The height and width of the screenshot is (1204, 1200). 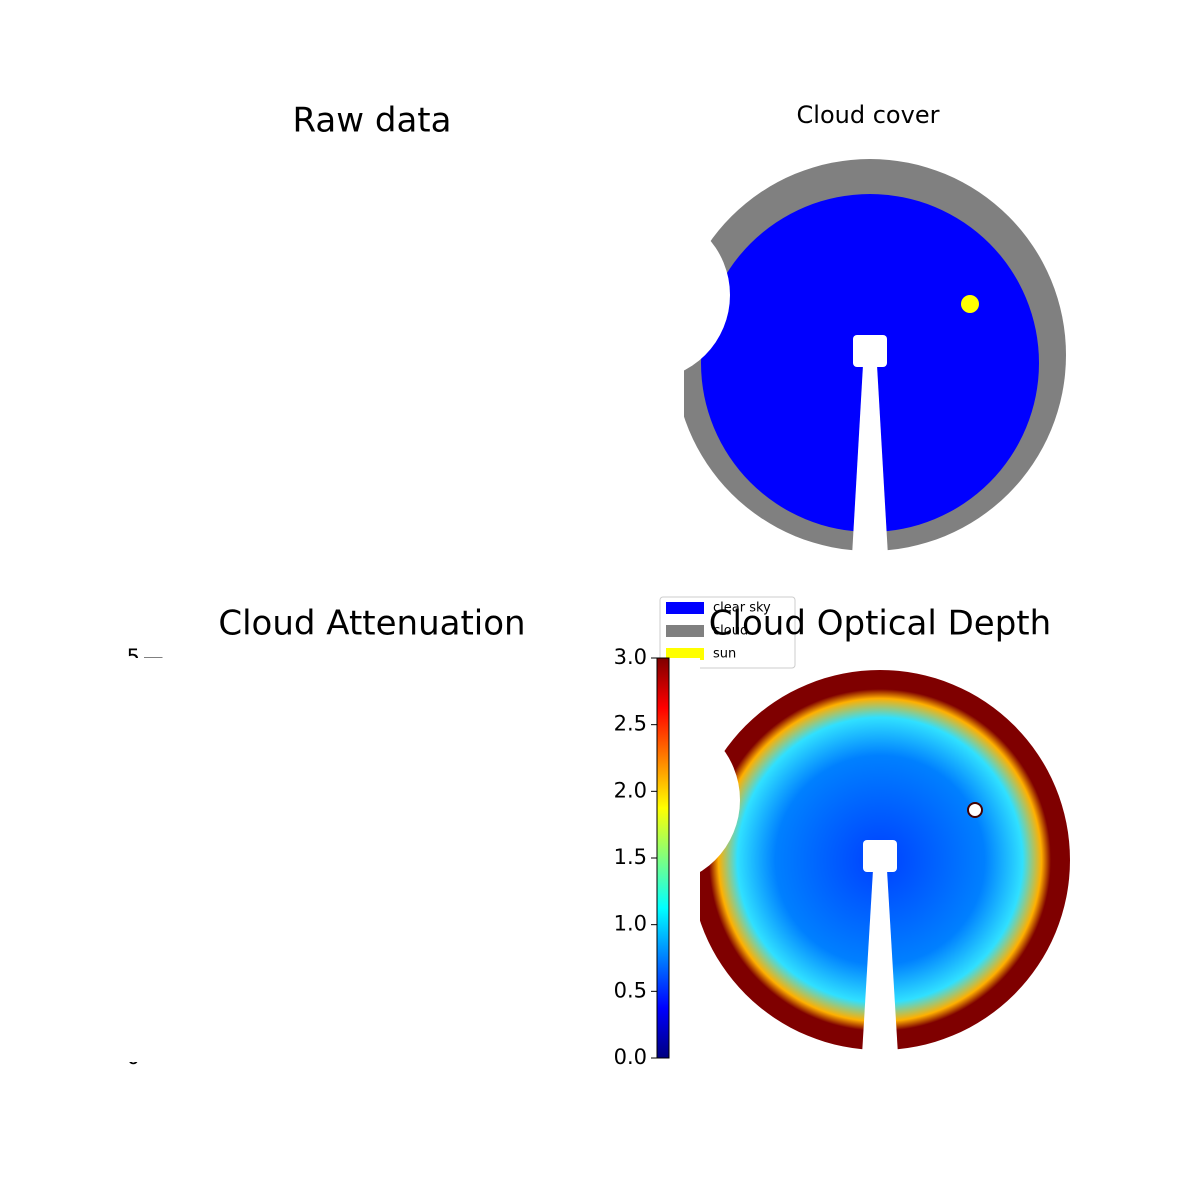 I want to click on colorbar-tick-label: 1.5, so click(x=630, y=857).